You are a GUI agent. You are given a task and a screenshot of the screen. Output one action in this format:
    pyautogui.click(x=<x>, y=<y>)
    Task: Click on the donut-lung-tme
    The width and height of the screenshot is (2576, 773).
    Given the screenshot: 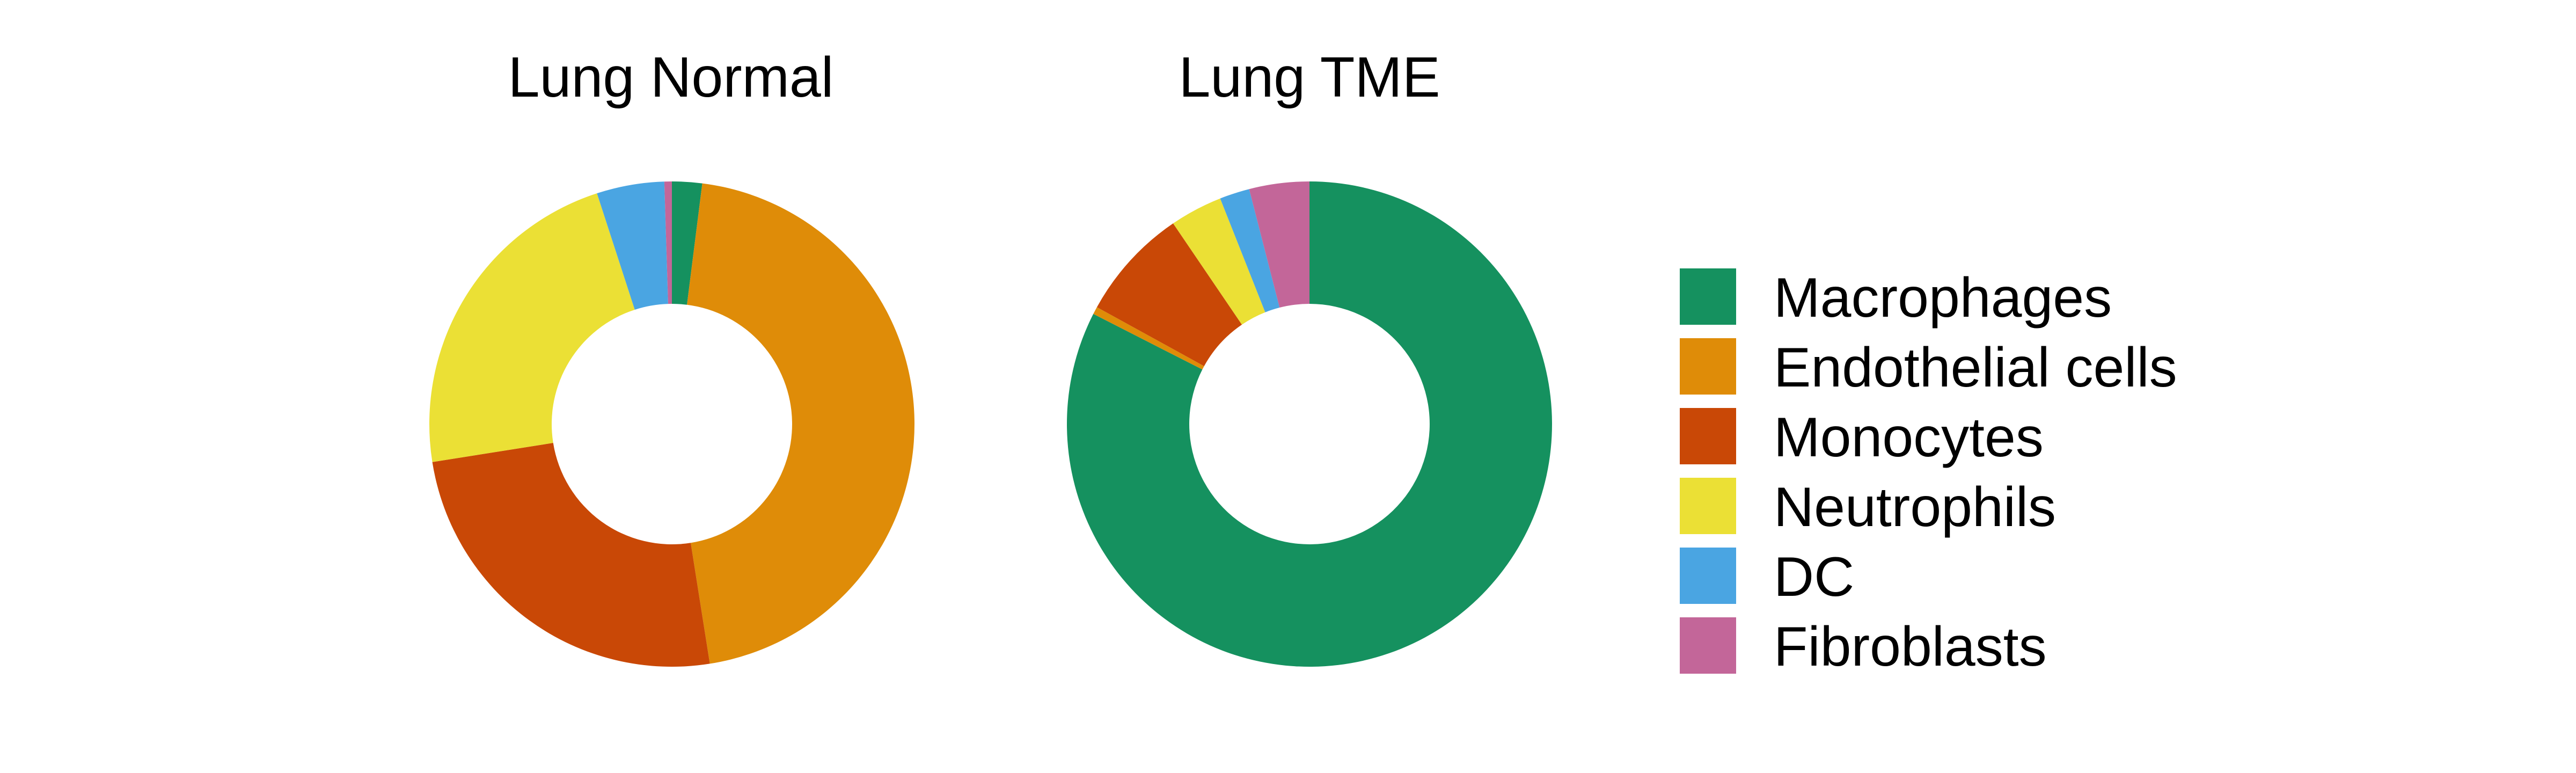 What is the action you would take?
    pyautogui.click(x=1309, y=424)
    